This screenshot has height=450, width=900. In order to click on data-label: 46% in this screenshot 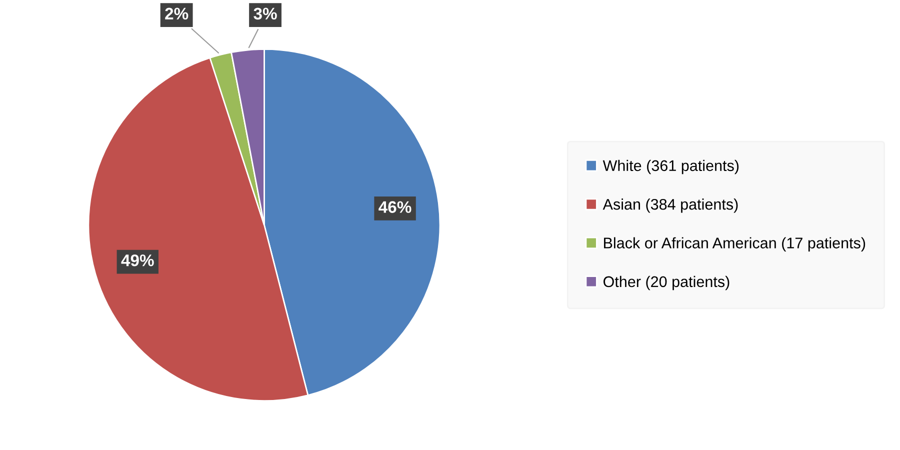, I will do `click(395, 207)`.